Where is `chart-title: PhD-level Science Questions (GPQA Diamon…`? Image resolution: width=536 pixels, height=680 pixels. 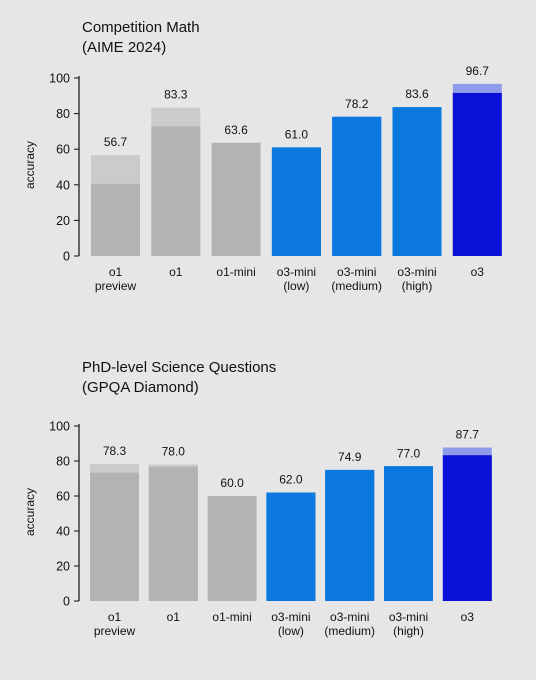
chart-title: PhD-level Science Questions (GPQA Diamon… is located at coordinates (179, 378).